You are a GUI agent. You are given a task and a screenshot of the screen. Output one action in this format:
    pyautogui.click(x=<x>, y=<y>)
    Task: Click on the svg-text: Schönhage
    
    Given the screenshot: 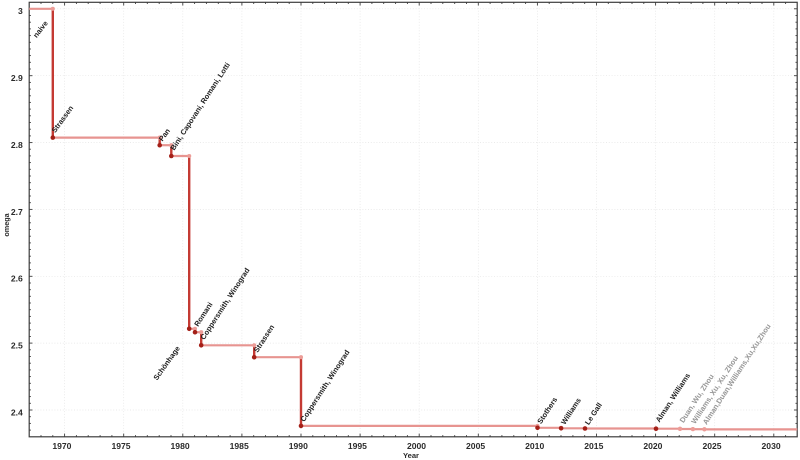 What is the action you would take?
    pyautogui.click(x=167, y=363)
    